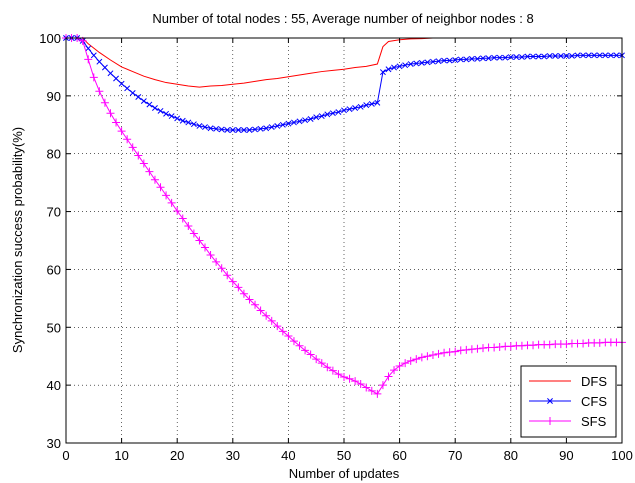 The height and width of the screenshot is (483, 635). What do you see at coordinates (54, 212) in the screenshot?
I see `y-tick-label: 70` at bounding box center [54, 212].